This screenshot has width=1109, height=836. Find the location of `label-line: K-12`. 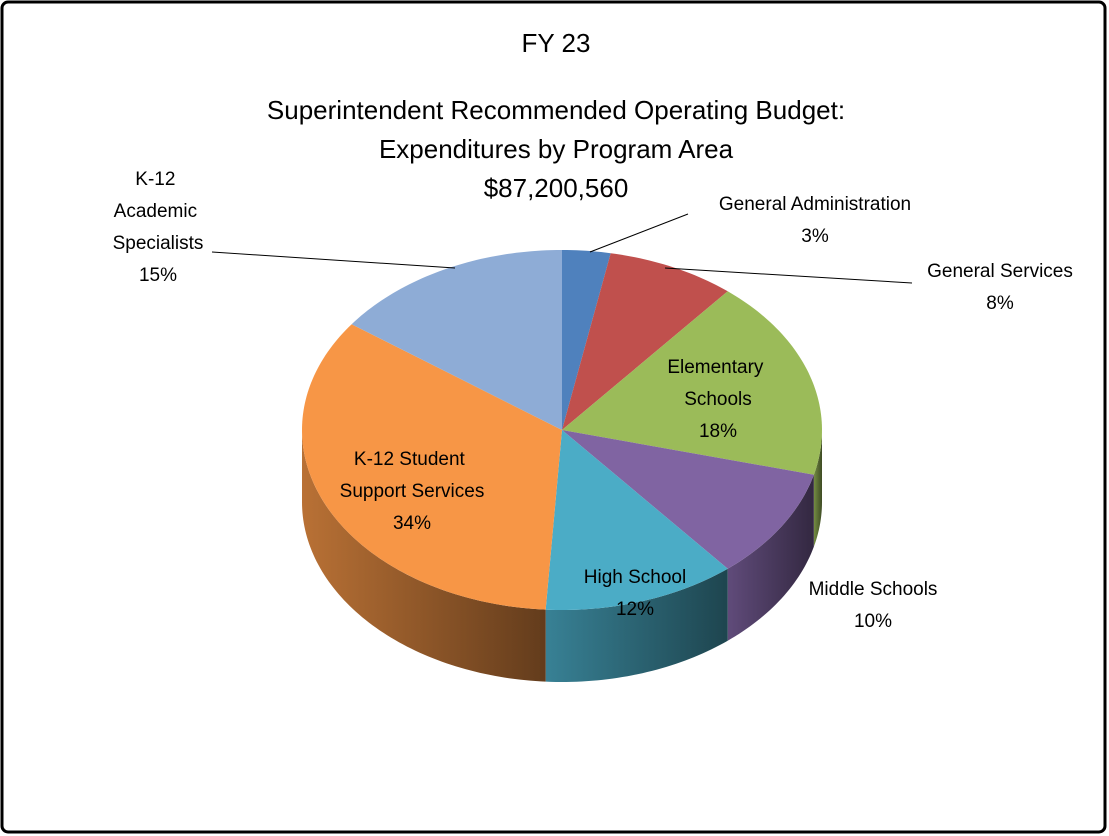

label-line: K-12 is located at coordinates (157, 179).